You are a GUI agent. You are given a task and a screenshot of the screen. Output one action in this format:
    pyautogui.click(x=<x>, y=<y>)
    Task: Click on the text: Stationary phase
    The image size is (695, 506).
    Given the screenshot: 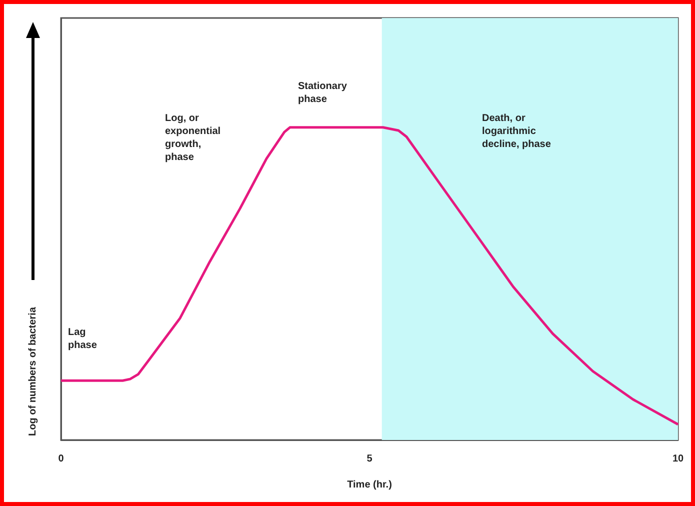 What is the action you would take?
    pyautogui.click(x=323, y=93)
    